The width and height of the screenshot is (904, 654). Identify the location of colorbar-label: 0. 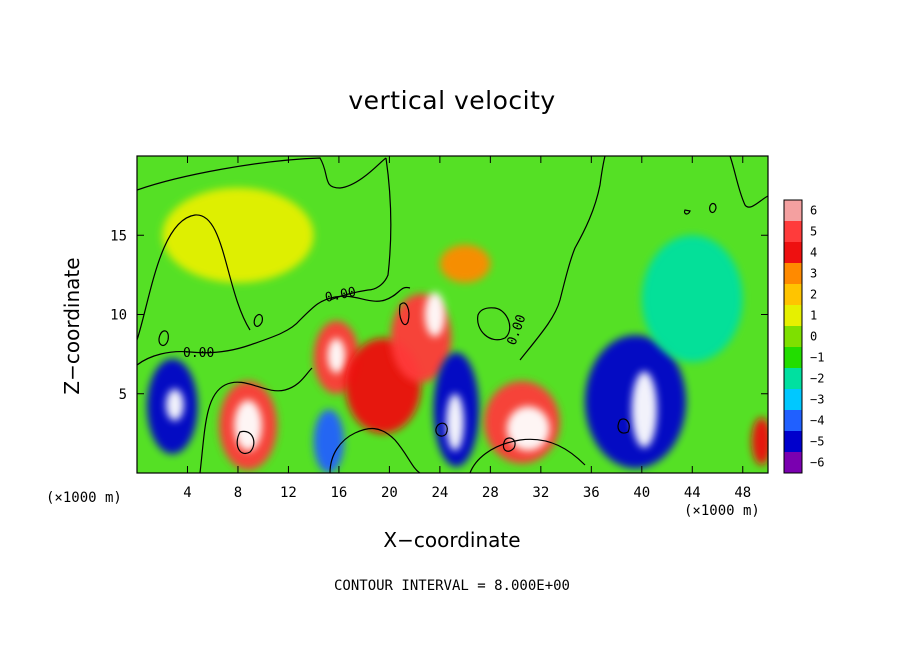
(813, 337).